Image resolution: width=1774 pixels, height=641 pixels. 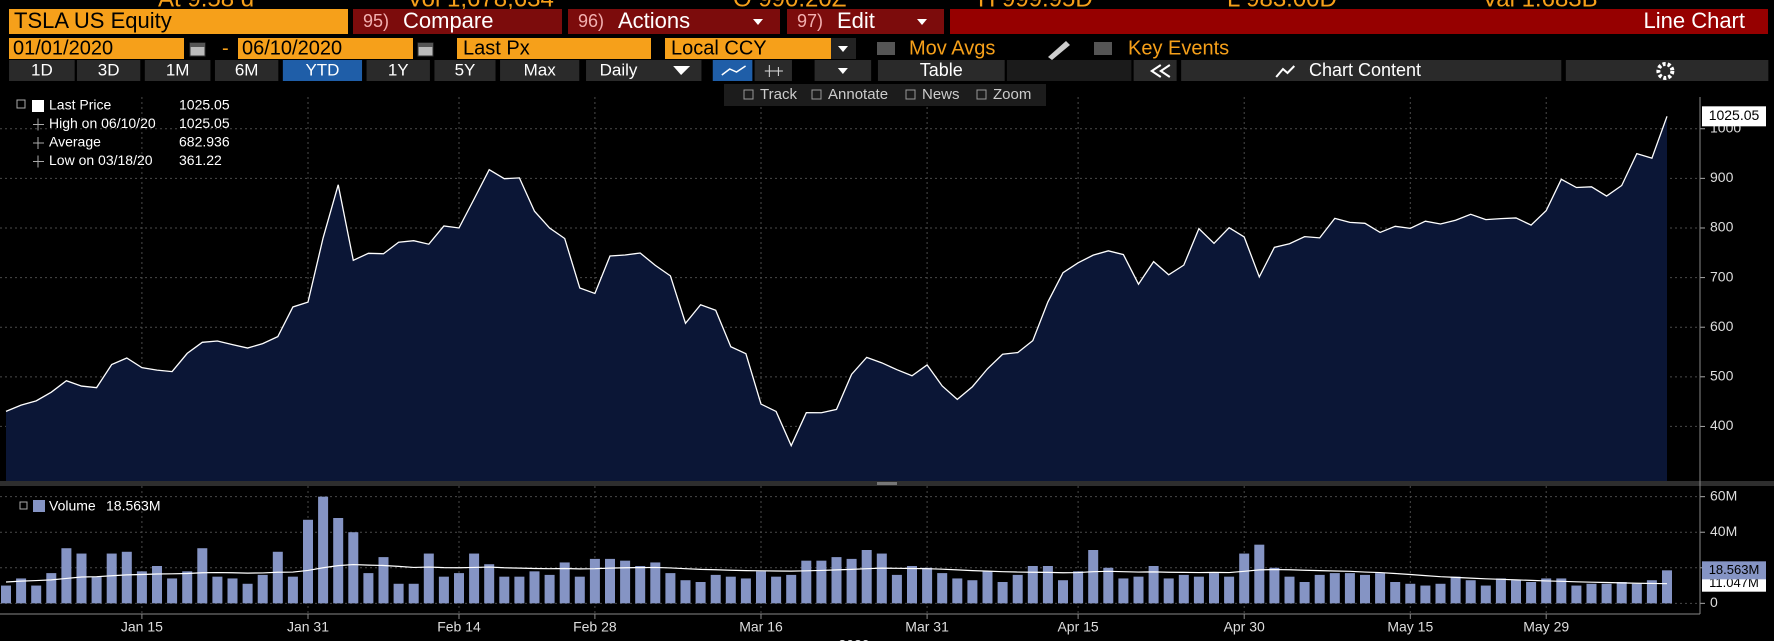 I want to click on collapse-button, so click(x=1155, y=70).